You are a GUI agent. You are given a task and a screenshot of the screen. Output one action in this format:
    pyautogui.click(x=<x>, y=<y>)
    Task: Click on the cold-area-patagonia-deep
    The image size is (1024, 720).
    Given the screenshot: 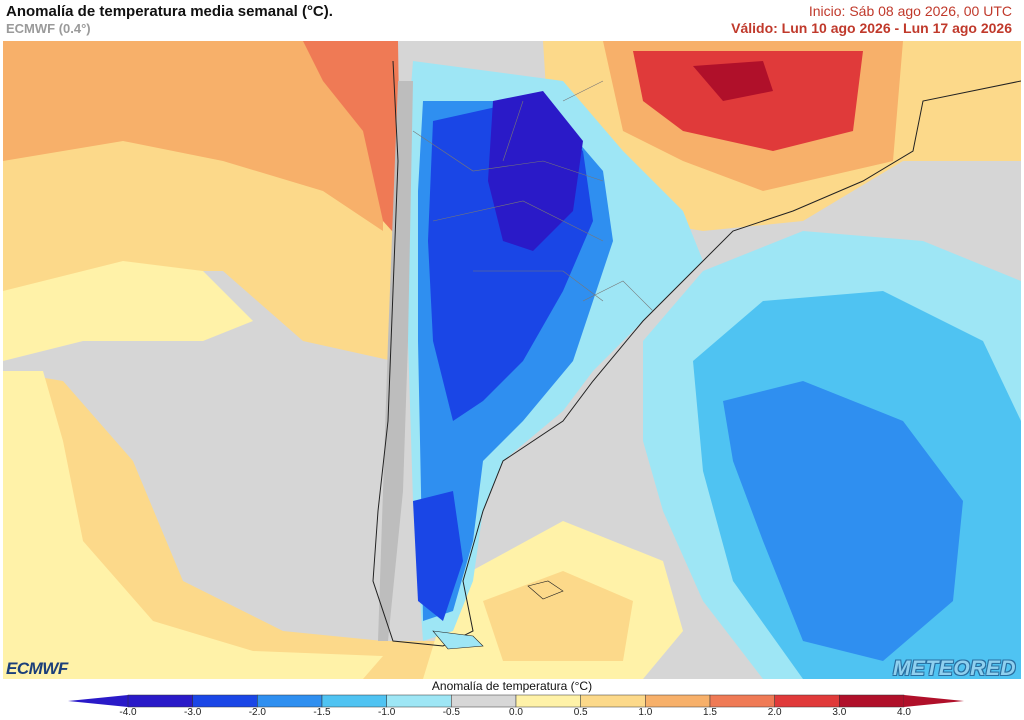 What is the action you would take?
    pyautogui.click(x=438, y=556)
    